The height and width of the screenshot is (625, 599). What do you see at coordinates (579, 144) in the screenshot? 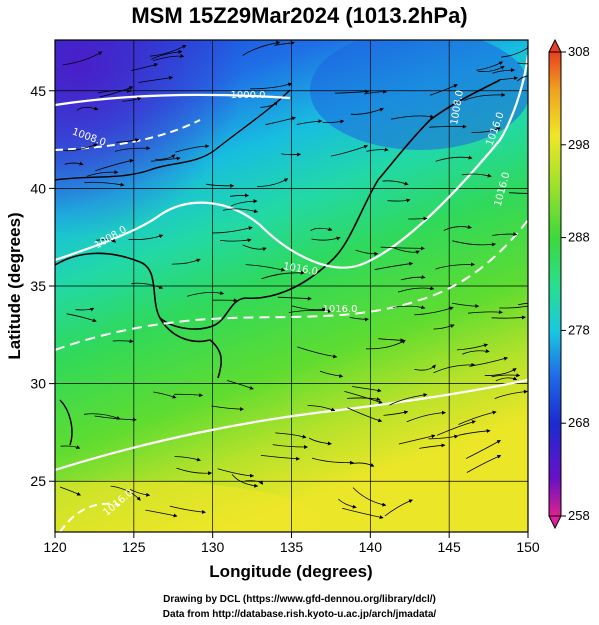
I see `colorbar-tick-label: 298` at bounding box center [579, 144].